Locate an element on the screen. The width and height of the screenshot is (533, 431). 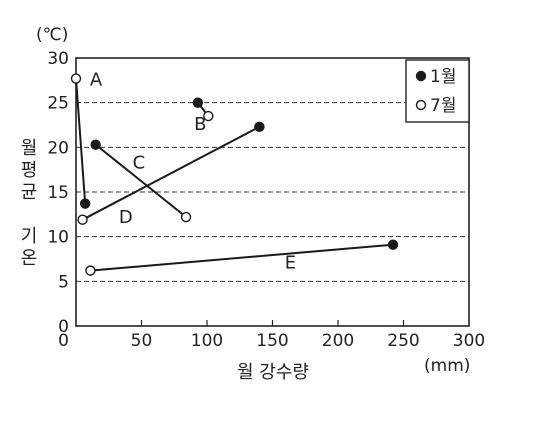
location-a: A is located at coordinates (86, 139).